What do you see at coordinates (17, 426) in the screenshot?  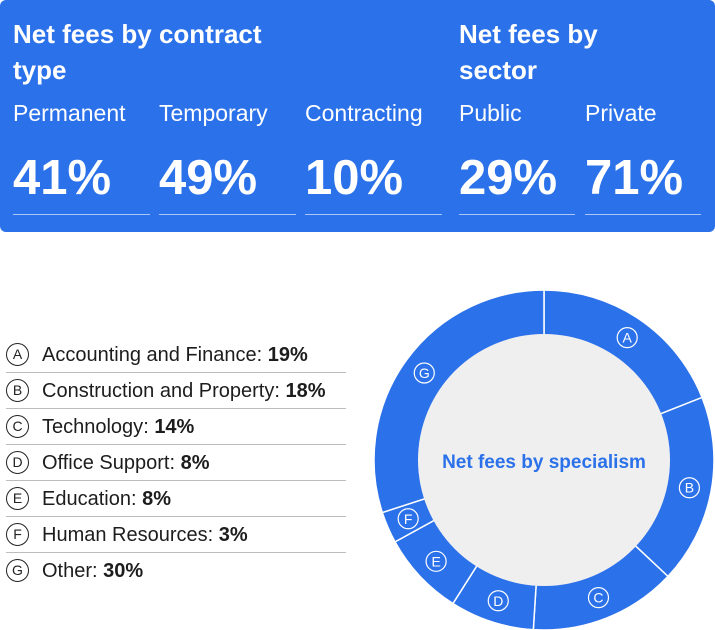 I see `legend-marker: C` at bounding box center [17, 426].